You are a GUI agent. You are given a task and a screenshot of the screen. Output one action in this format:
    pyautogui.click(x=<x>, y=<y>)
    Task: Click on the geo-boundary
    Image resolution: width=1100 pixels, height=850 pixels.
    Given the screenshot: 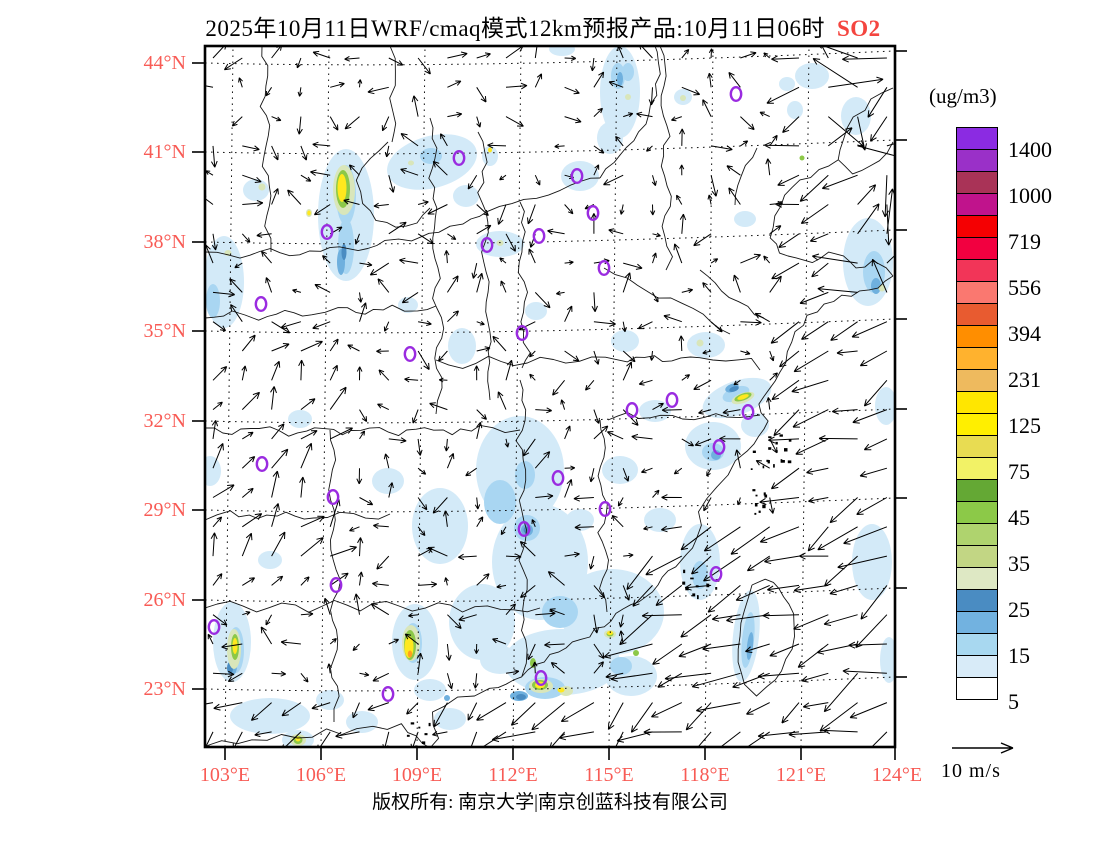 What is the action you would take?
    pyautogui.click(x=630, y=112)
    